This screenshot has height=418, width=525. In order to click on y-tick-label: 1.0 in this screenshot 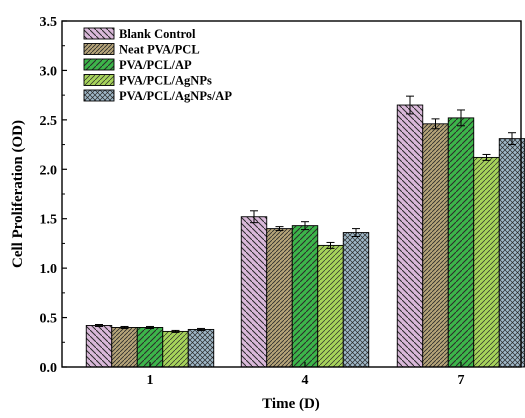, I will do `click(49, 269)`.